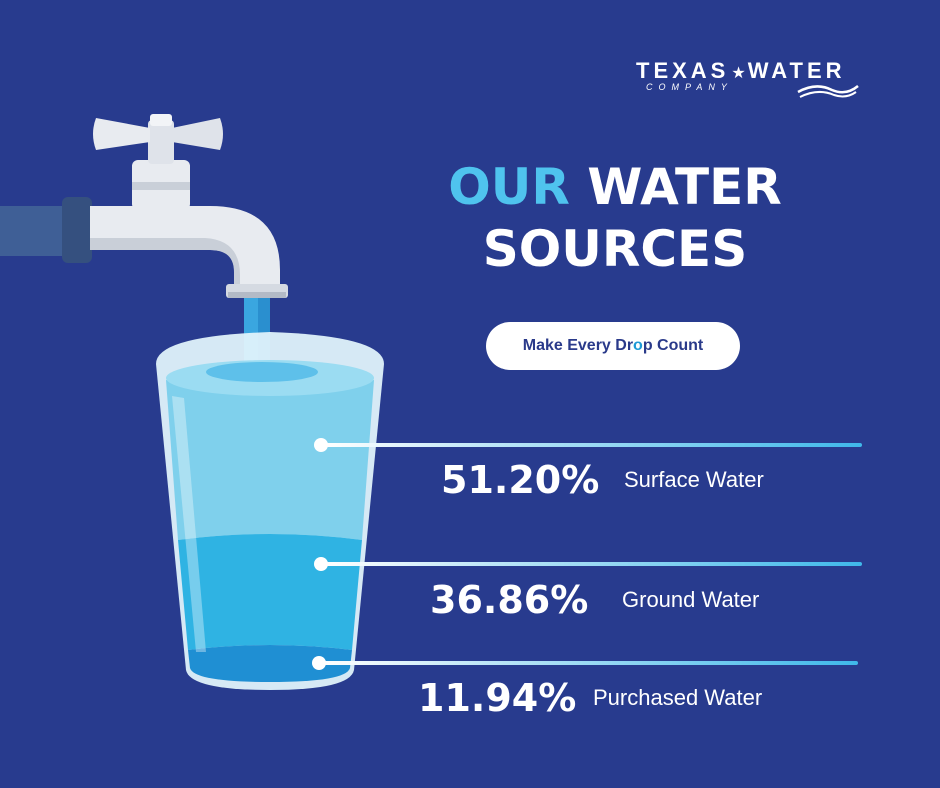 The image size is (940, 788). I want to click on faucet-icon, so click(144, 206).